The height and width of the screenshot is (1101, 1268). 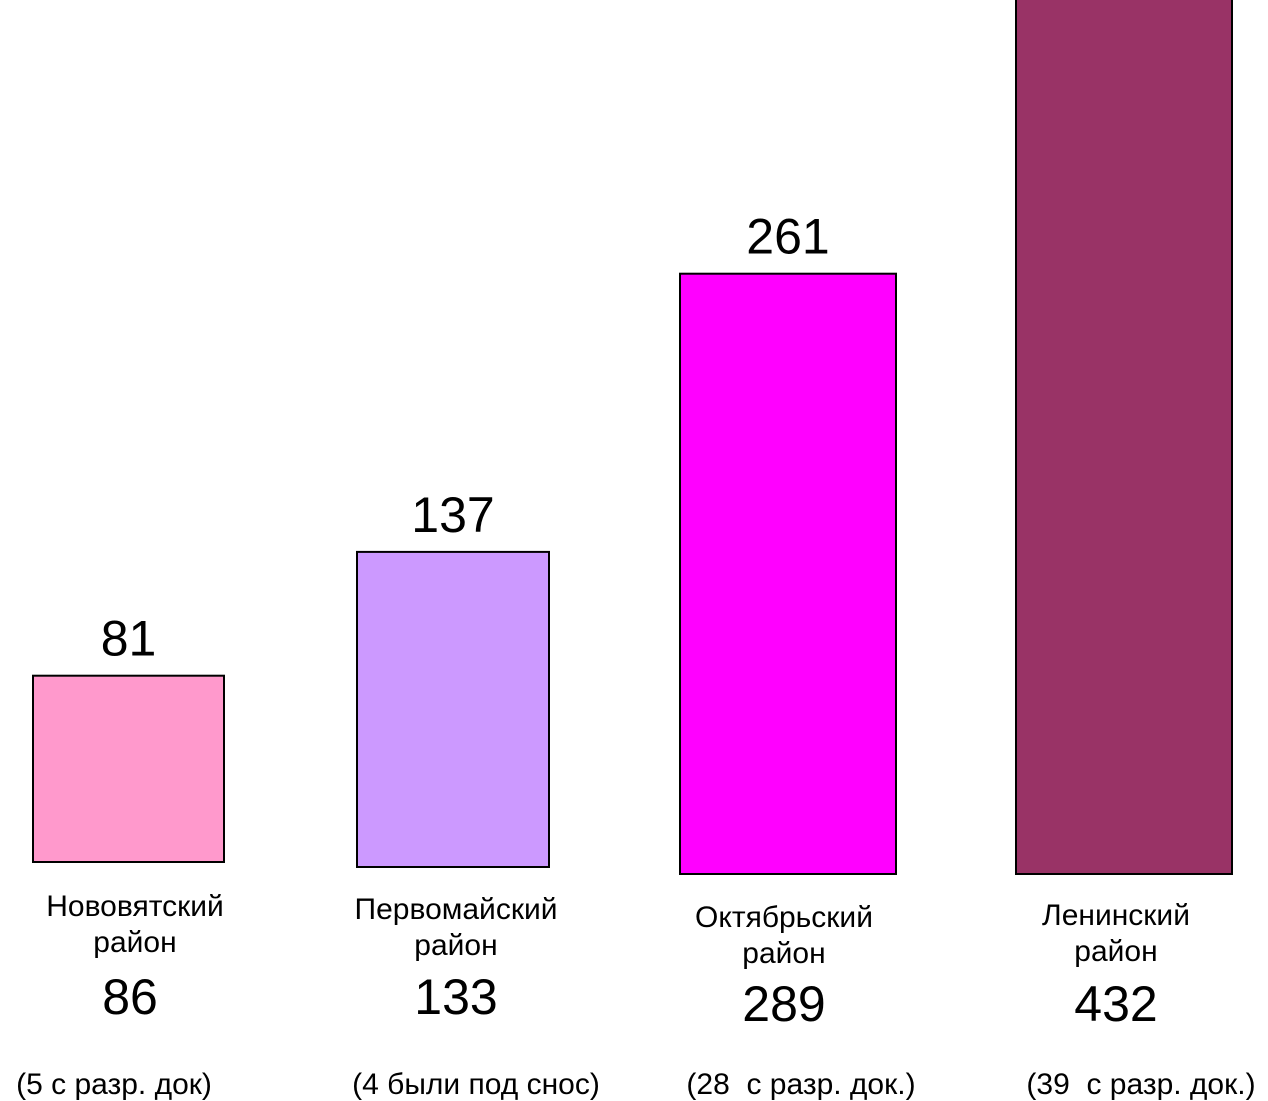 I want to click on note-label-4: (39 с разр. док.), so click(x=1140, y=1084).